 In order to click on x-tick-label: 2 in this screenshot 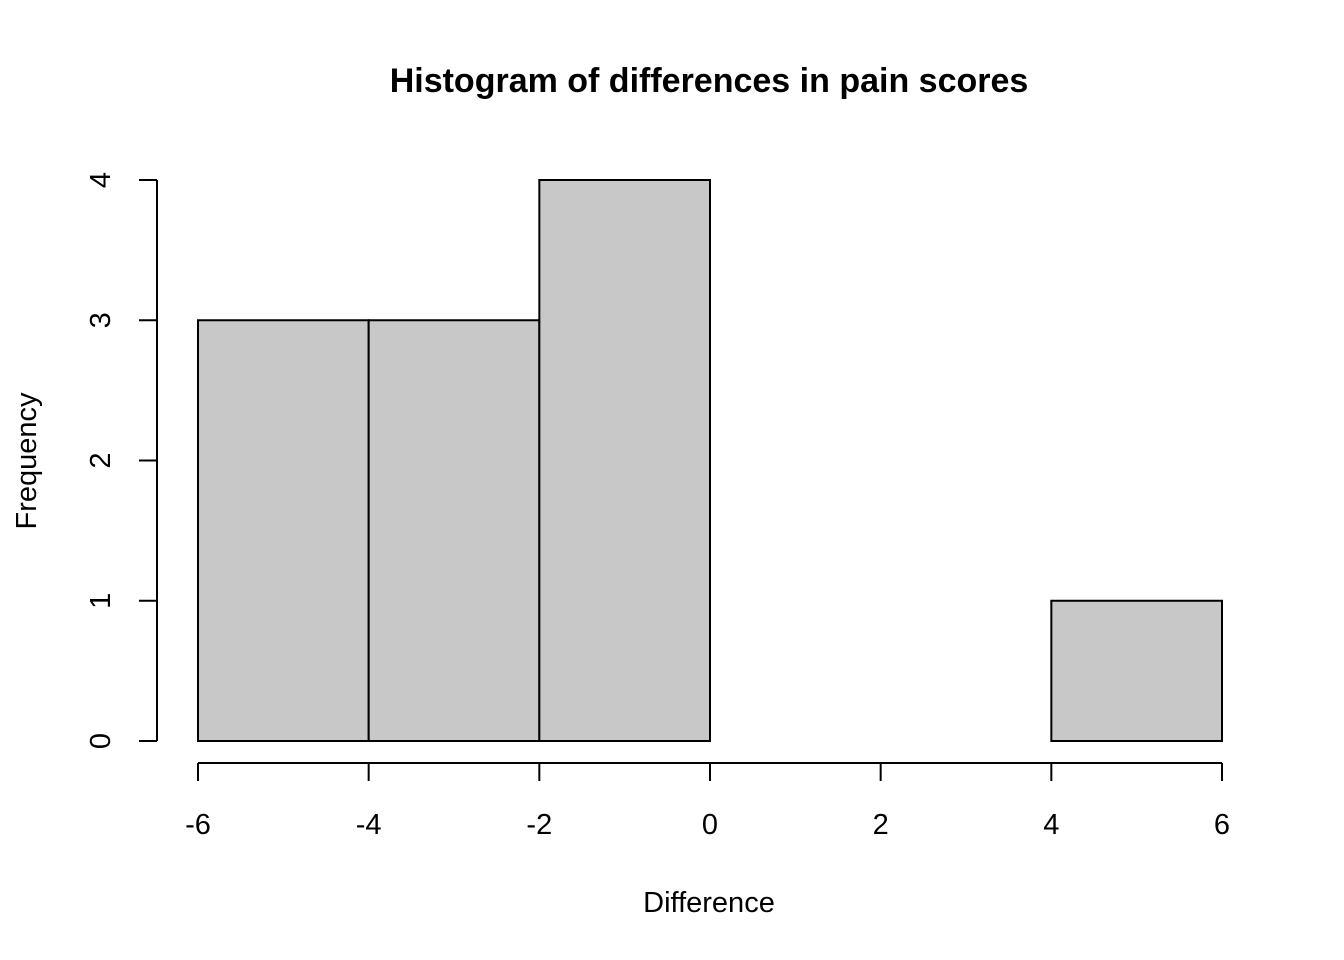, I will do `click(881, 825)`.